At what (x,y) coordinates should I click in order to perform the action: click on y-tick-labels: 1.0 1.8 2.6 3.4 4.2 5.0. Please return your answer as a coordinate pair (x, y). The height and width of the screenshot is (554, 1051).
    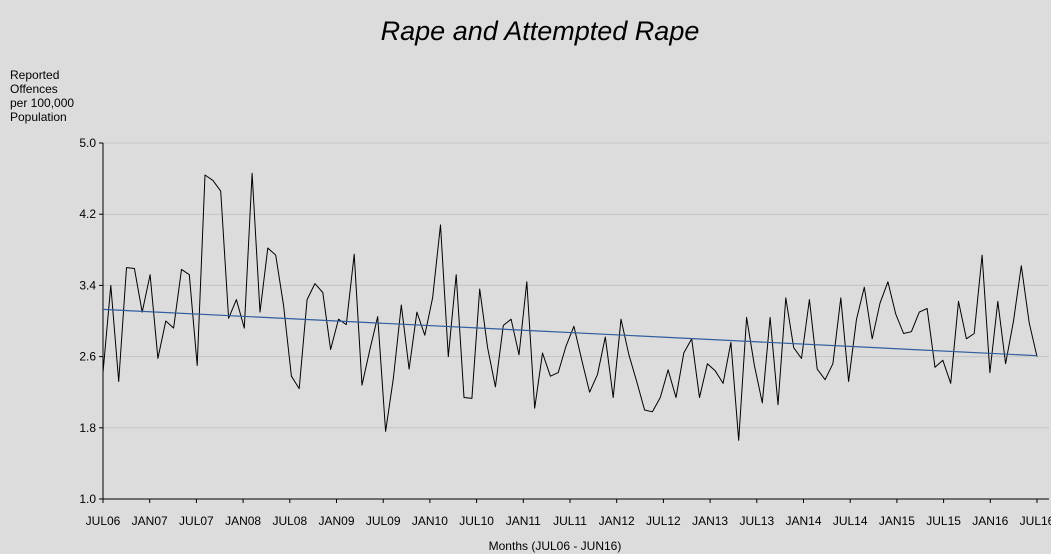
    Looking at the image, I should click on (87, 321).